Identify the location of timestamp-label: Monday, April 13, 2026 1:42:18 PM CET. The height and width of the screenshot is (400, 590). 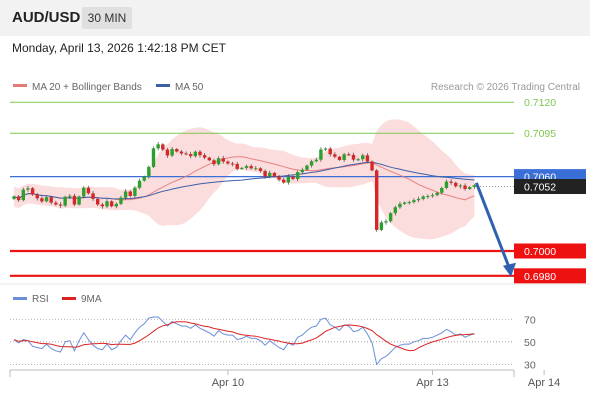
(119, 48).